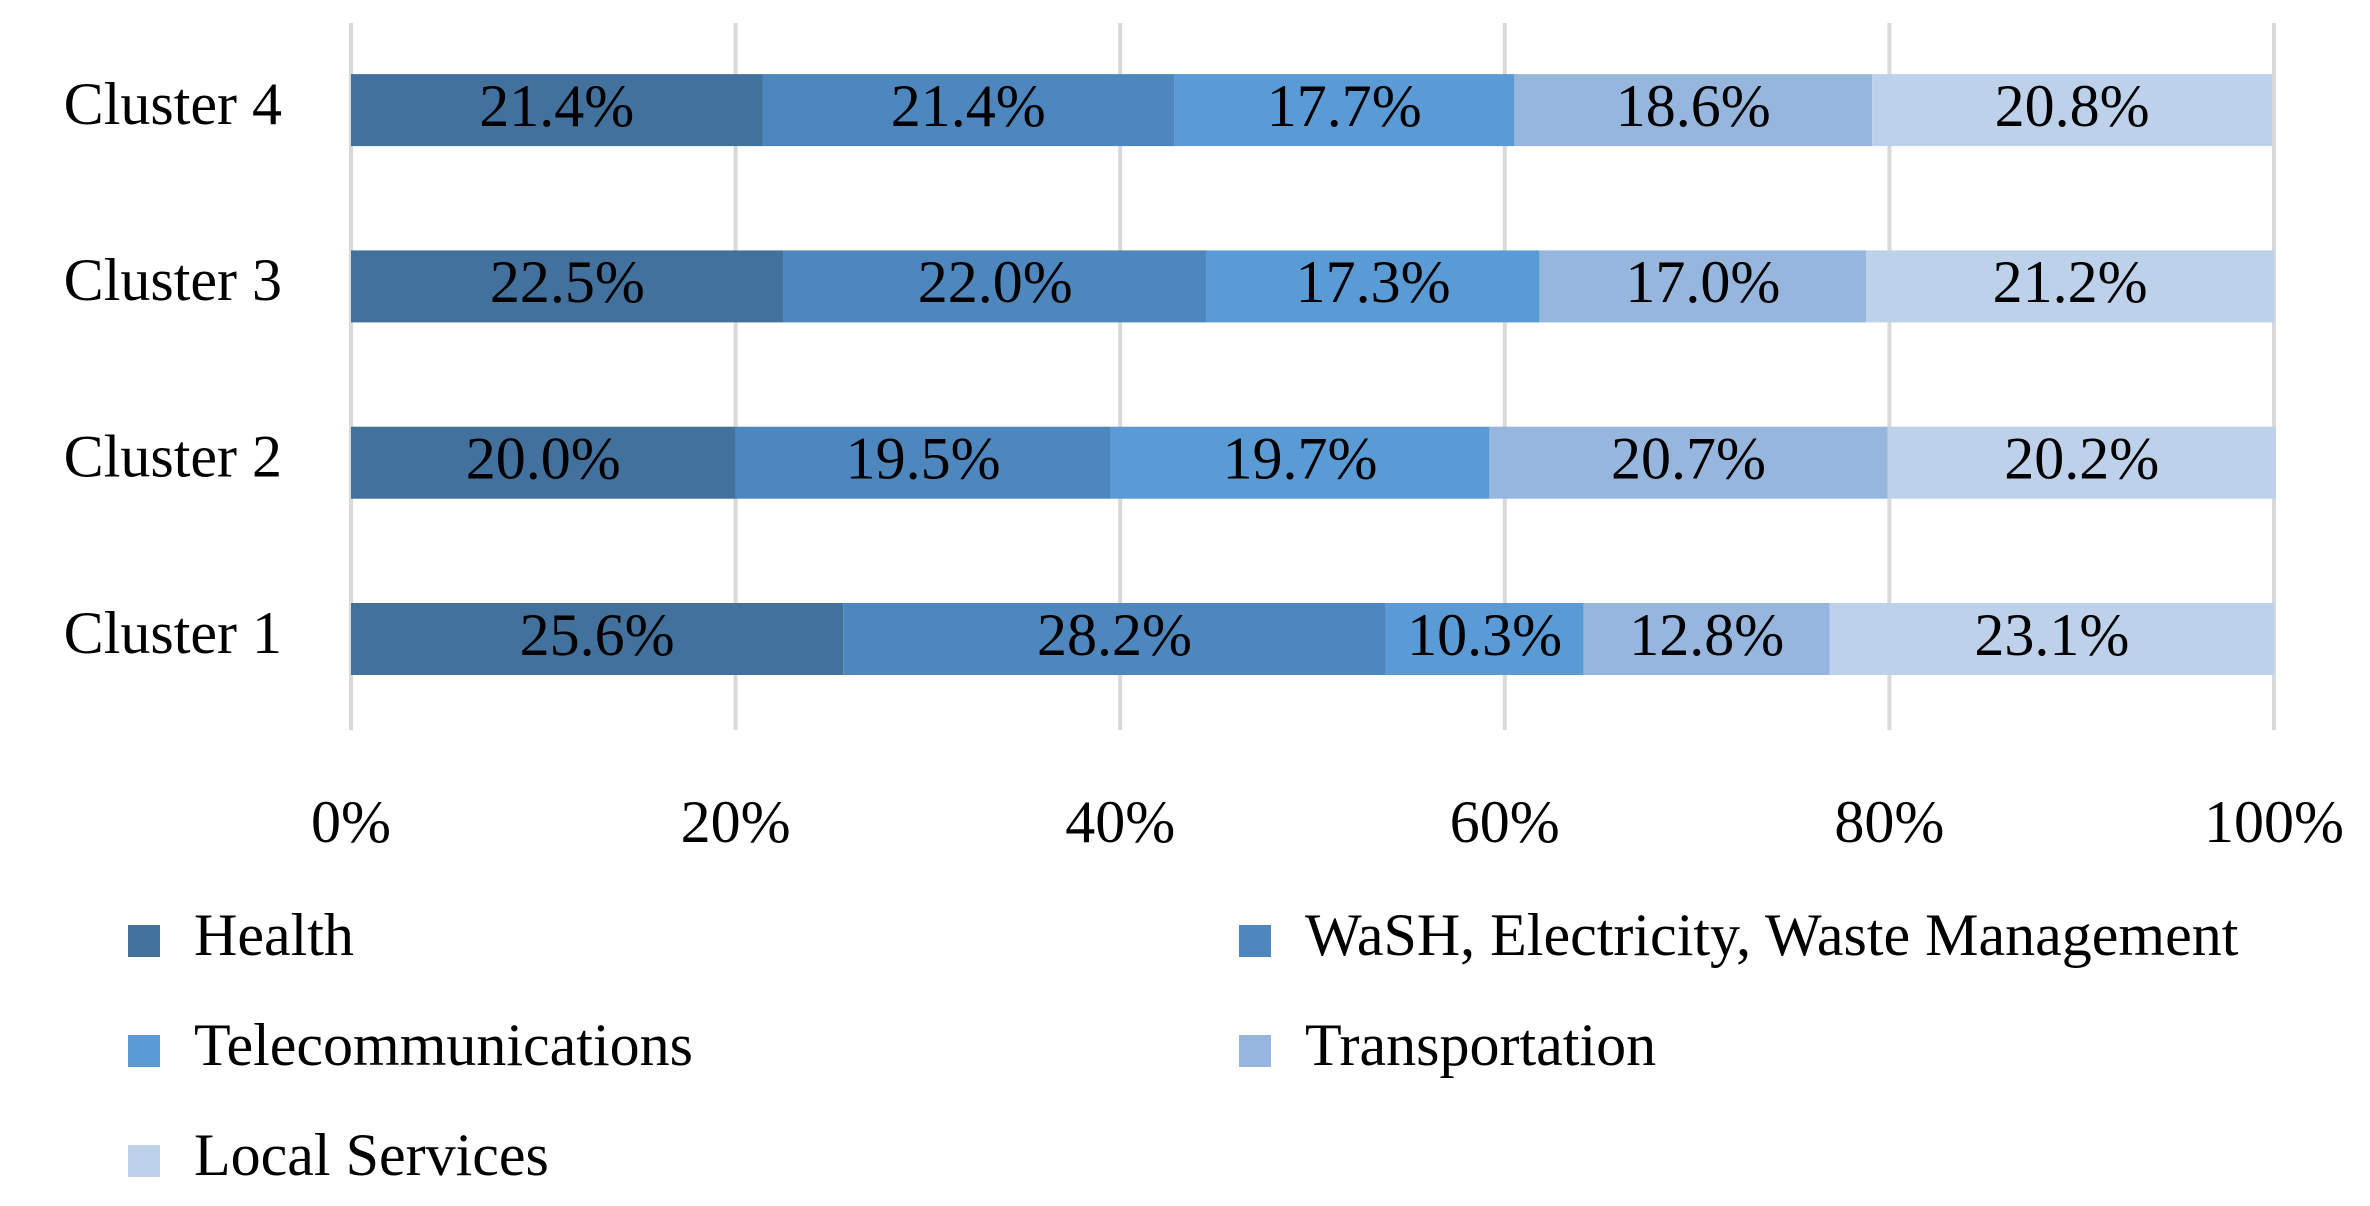  Describe the element at coordinates (1772, 935) in the screenshot. I see `legend-label: WaSH, Electricity, Waste Management` at that location.